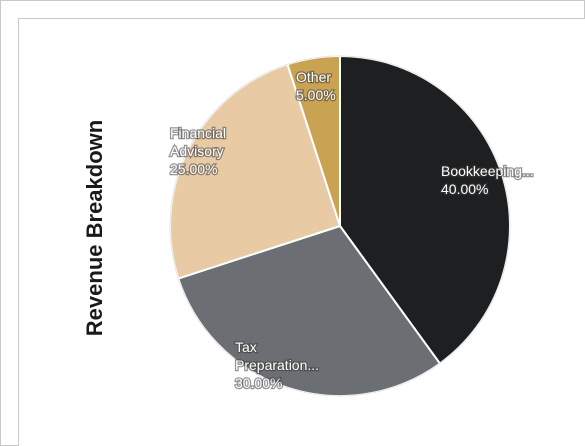 The image size is (585, 446). I want to click on slice-label-2: Tax Preparation... 30.00%, so click(277, 365).